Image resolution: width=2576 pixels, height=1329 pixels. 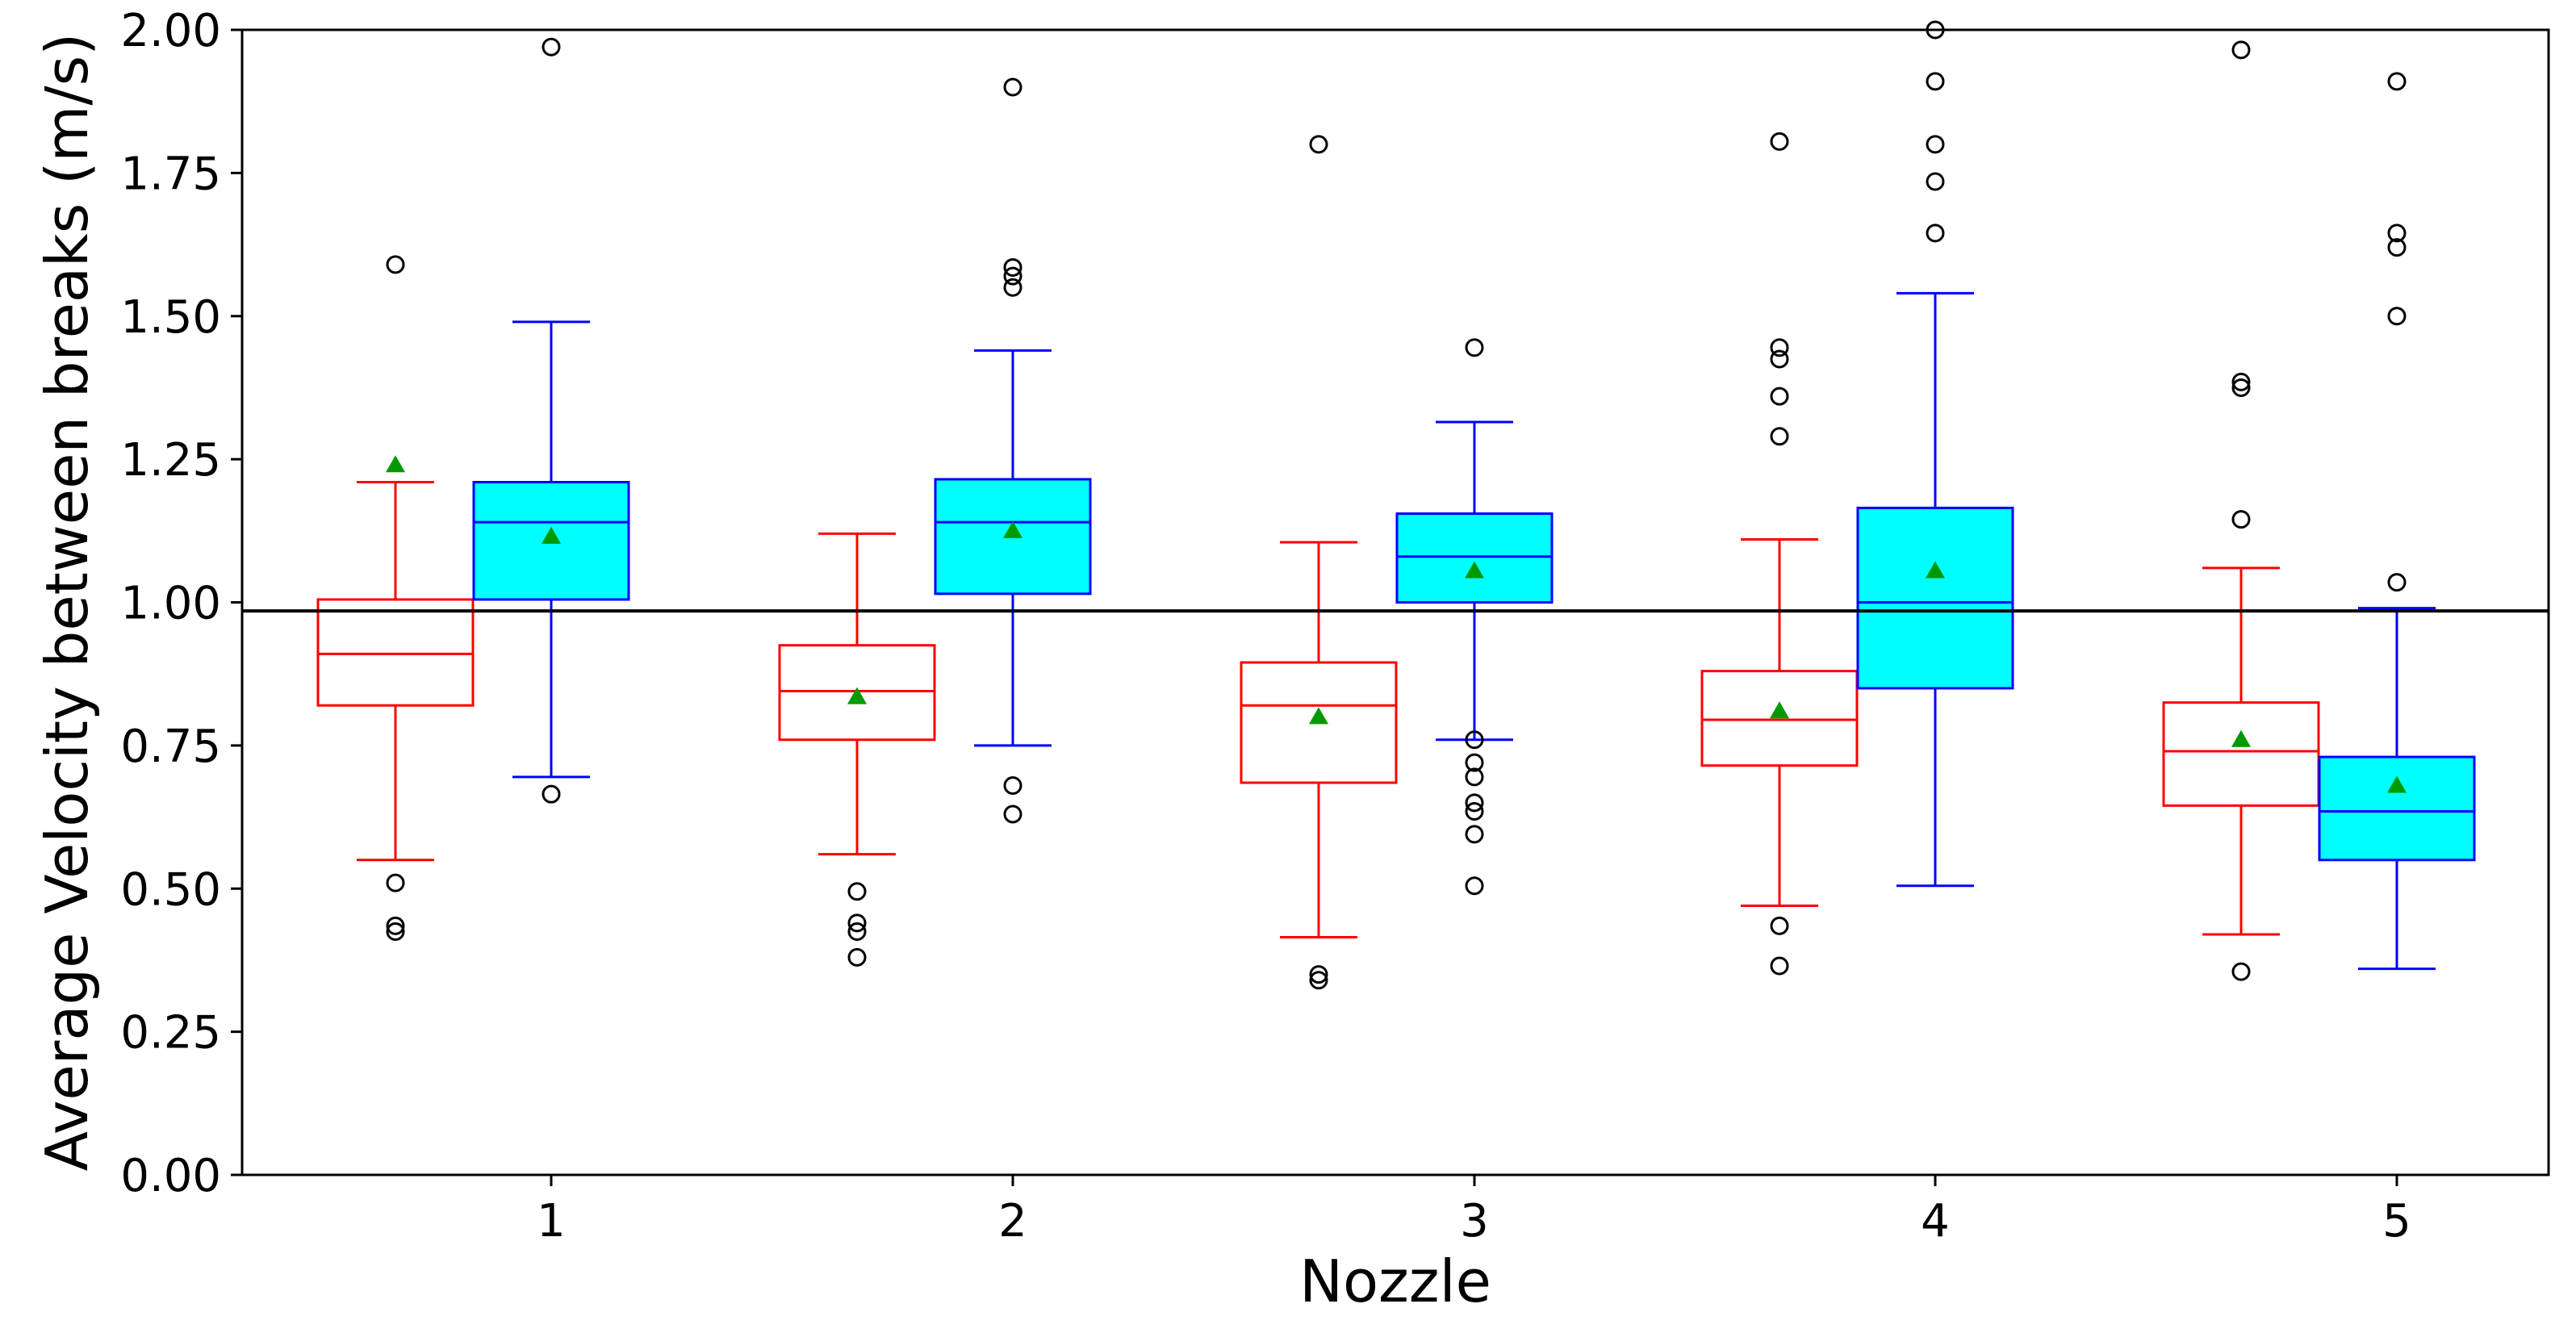 What do you see at coordinates (170, 174) in the screenshot?
I see `y-tick-label: 1.75` at bounding box center [170, 174].